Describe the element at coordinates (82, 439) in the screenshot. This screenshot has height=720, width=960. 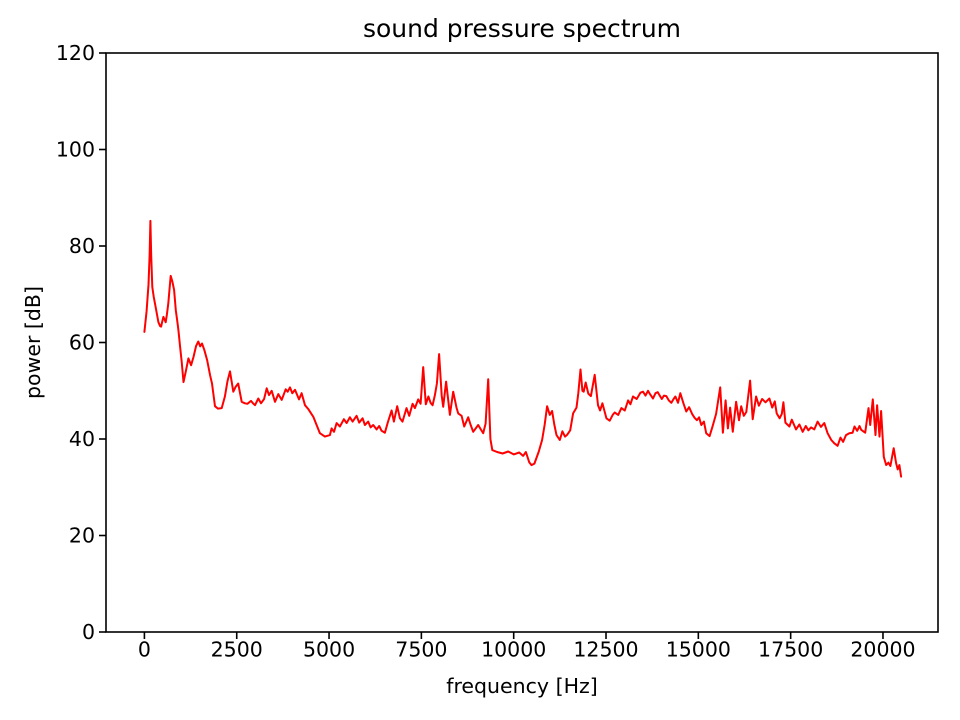
I see `y-tick-label: 40` at that location.